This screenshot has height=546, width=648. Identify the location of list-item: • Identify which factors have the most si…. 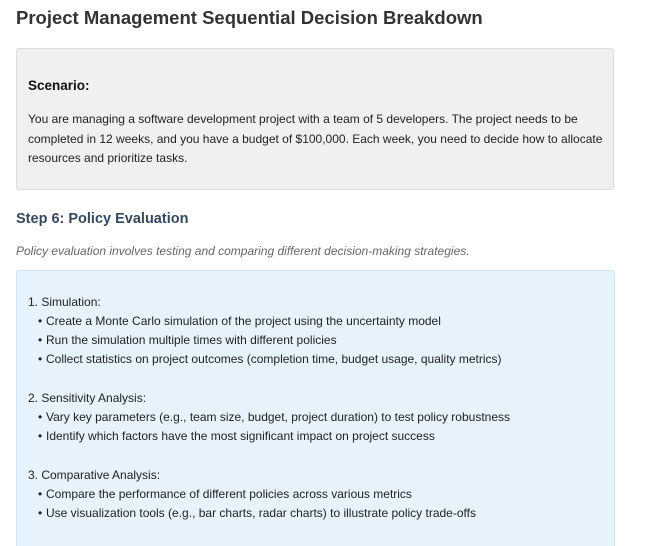
(318, 436).